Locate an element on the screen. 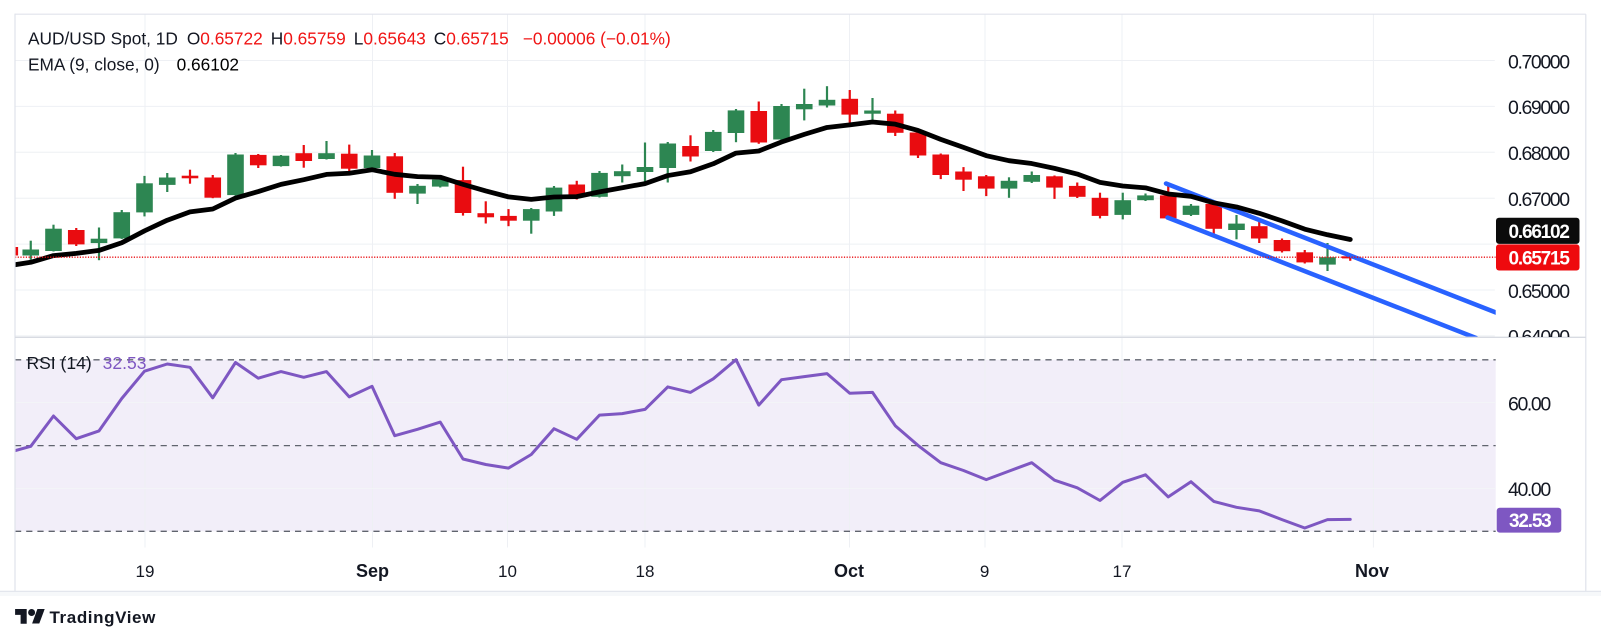  svg-text: 32.53 is located at coordinates (1530, 521).